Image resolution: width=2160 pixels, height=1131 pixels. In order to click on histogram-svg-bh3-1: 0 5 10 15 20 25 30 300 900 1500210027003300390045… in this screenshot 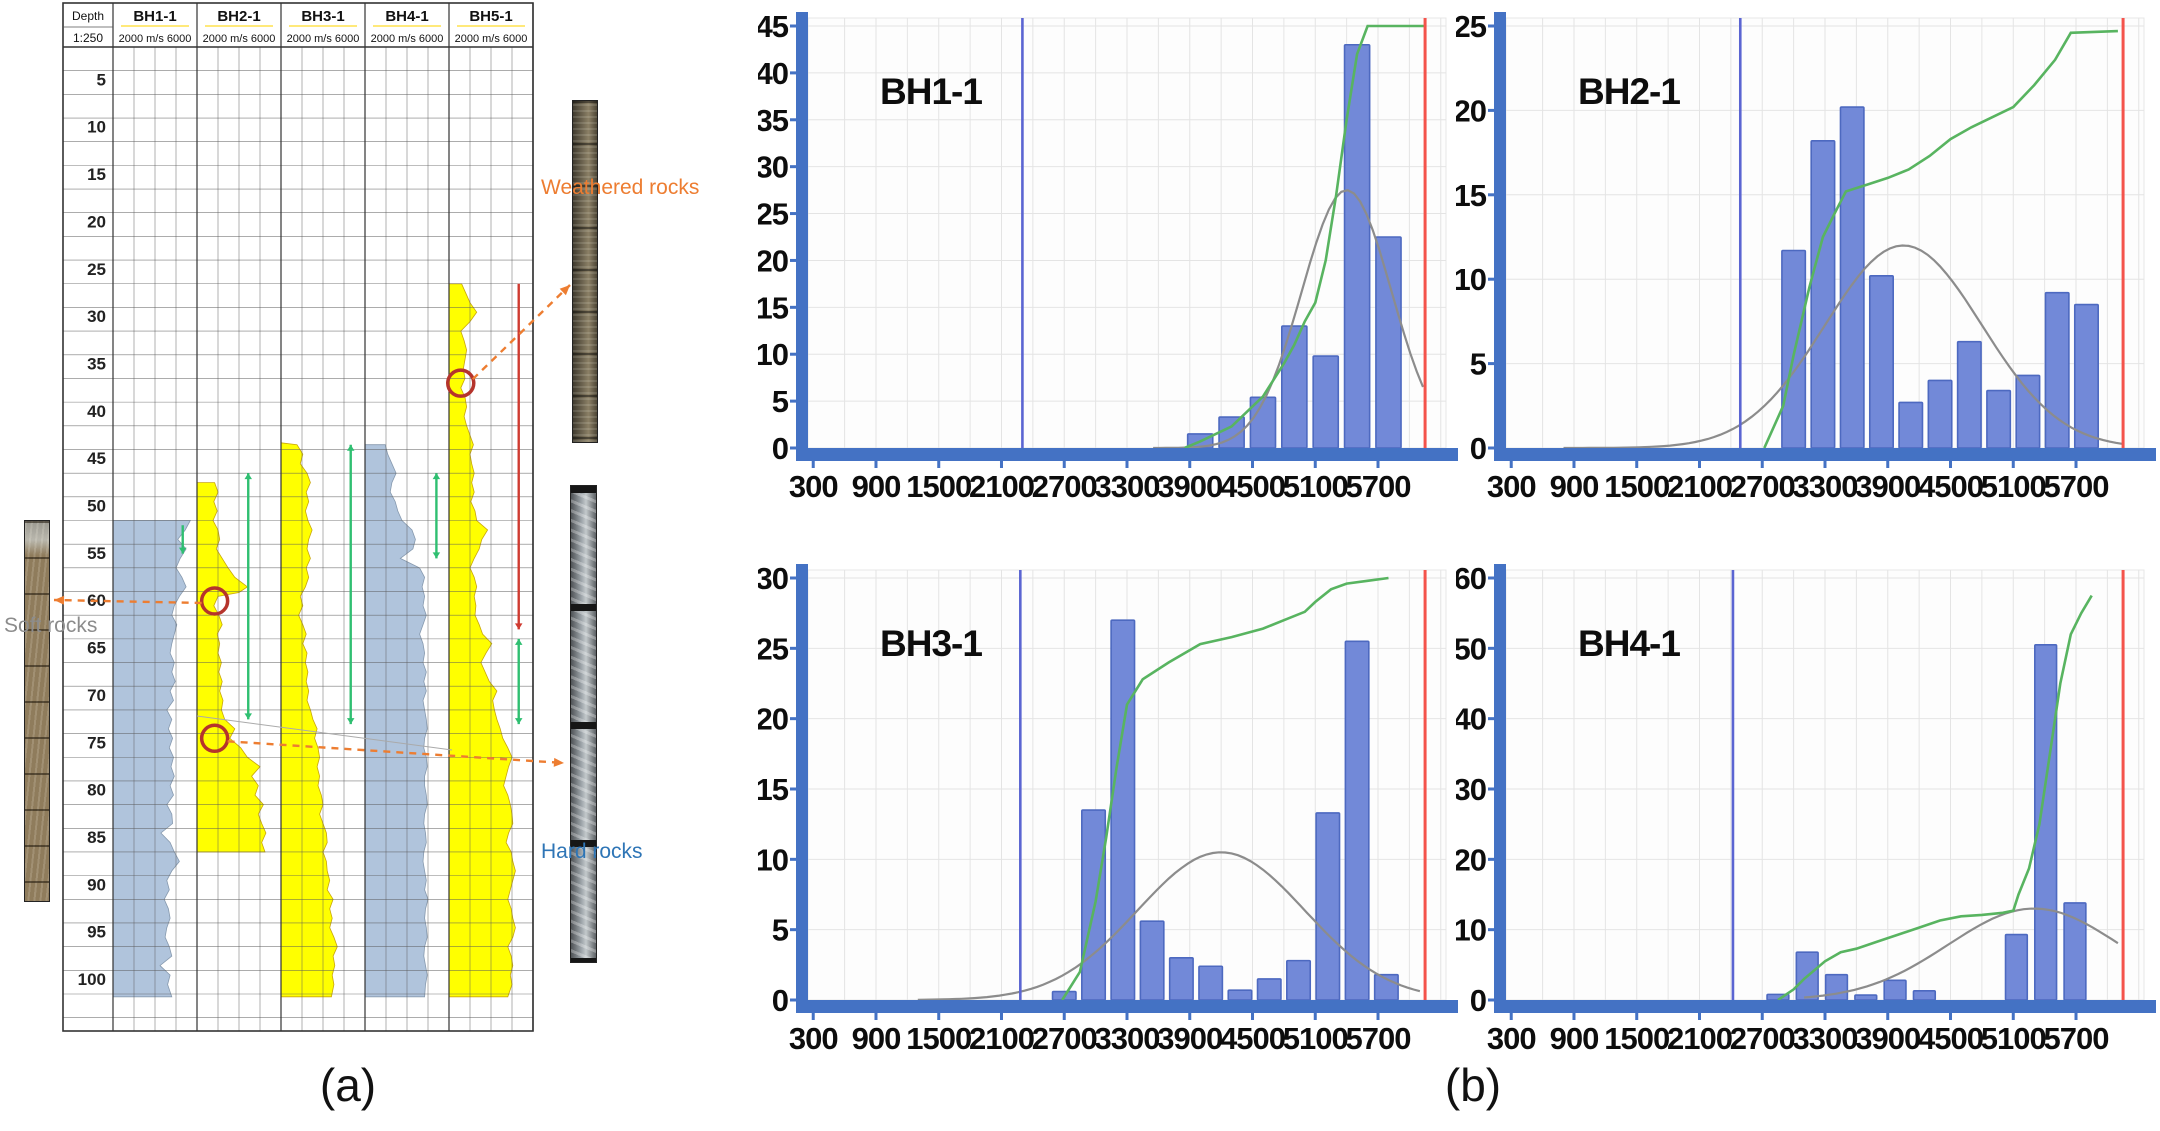, I will do `click(1107, 808)`.